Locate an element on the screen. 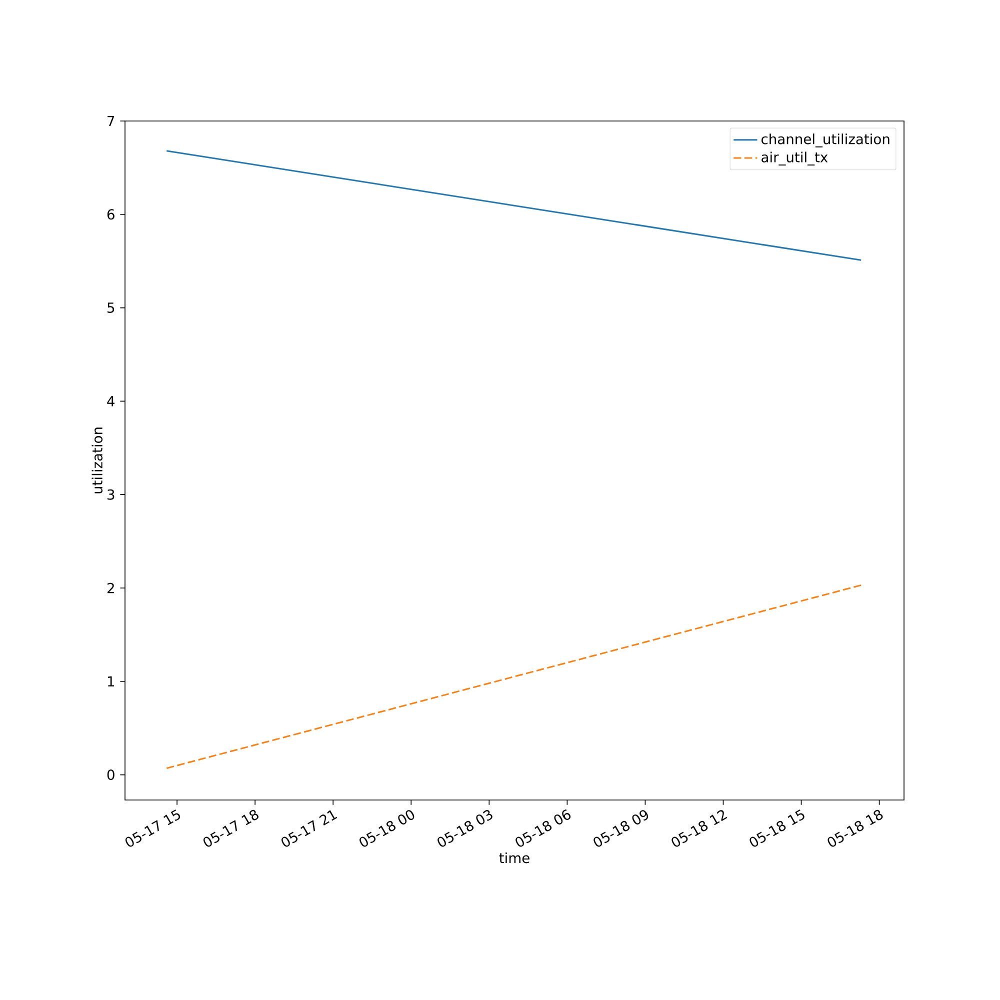  legend-label: channel_utilization is located at coordinates (826, 141).